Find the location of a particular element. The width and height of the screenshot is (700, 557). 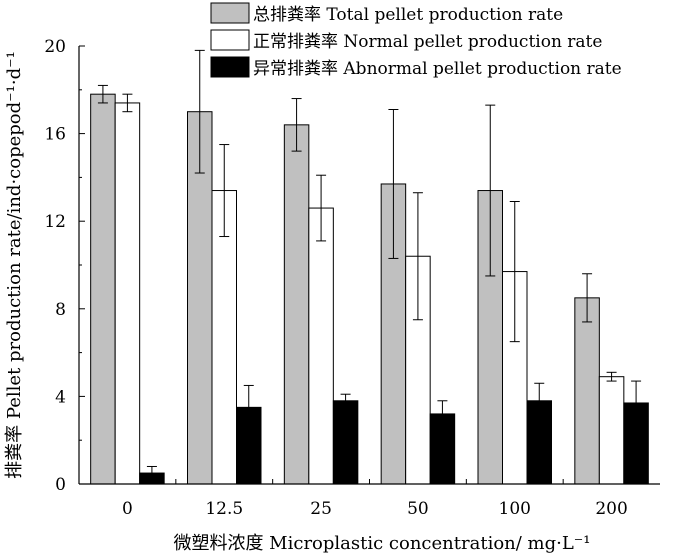

x-tick-label-100: 100 is located at coordinates (515, 509).